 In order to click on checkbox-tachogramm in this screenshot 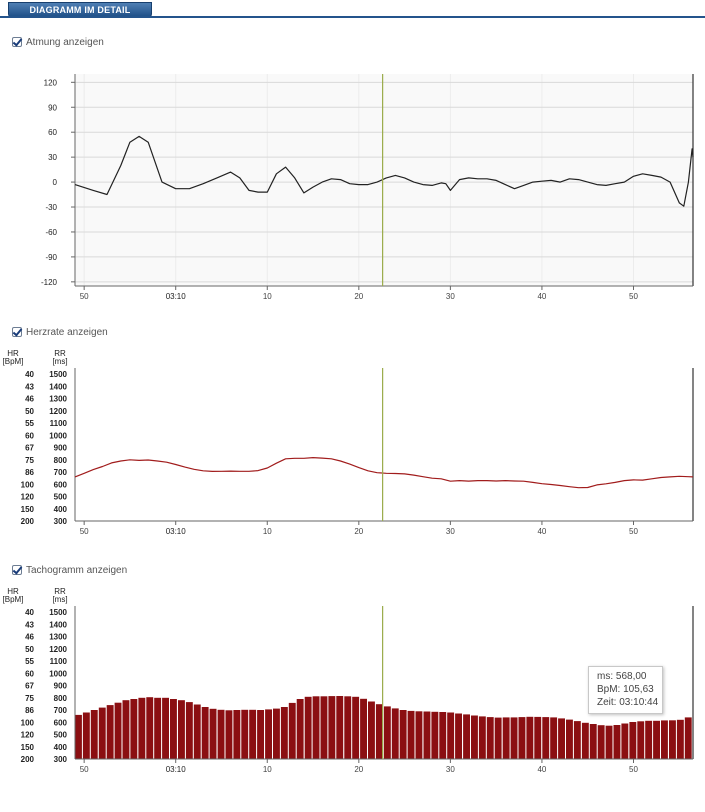, I will do `click(17, 570)`.